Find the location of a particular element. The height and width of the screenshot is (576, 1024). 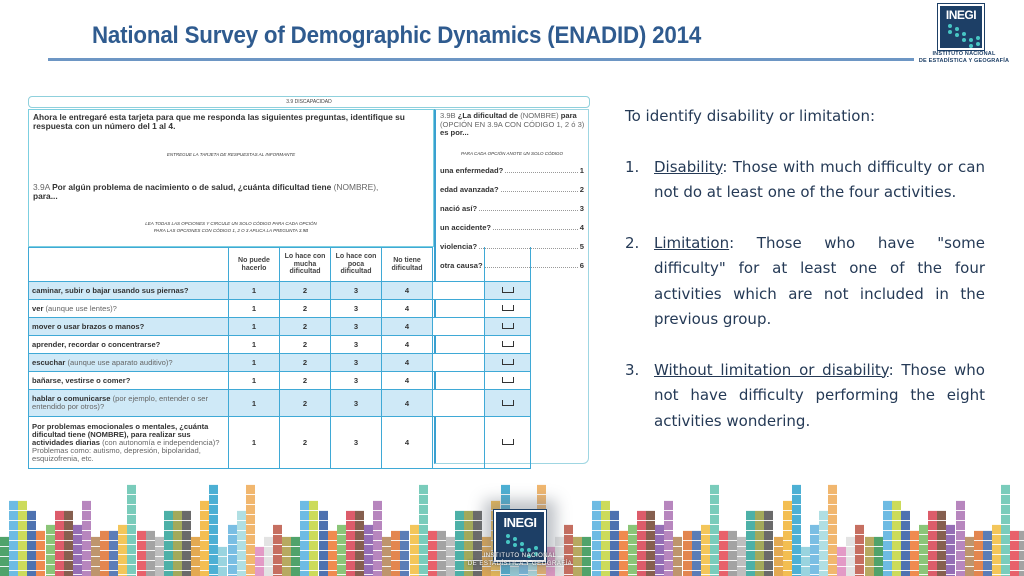

inegi-footer-logo-icon: INEGI is located at coordinates (520, 536).